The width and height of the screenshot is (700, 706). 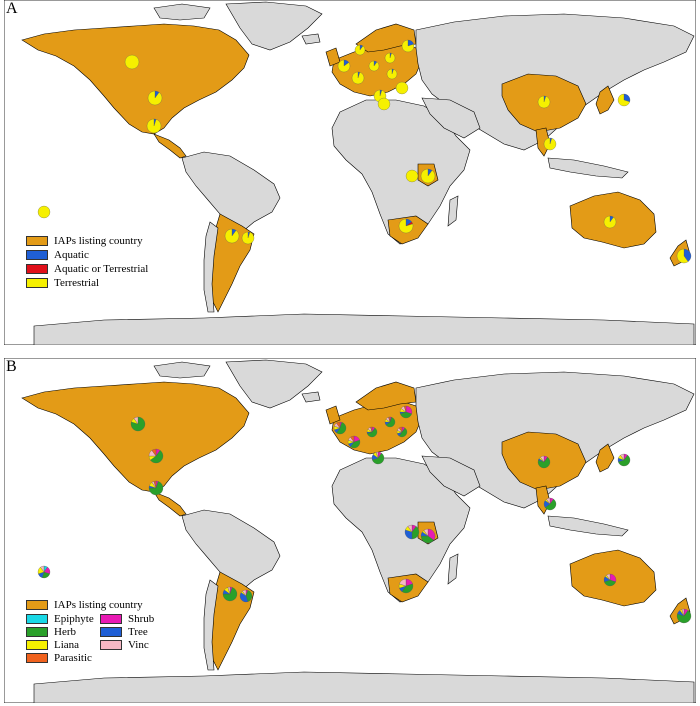 I want to click on pie-b-mexico, so click(x=156, y=488).